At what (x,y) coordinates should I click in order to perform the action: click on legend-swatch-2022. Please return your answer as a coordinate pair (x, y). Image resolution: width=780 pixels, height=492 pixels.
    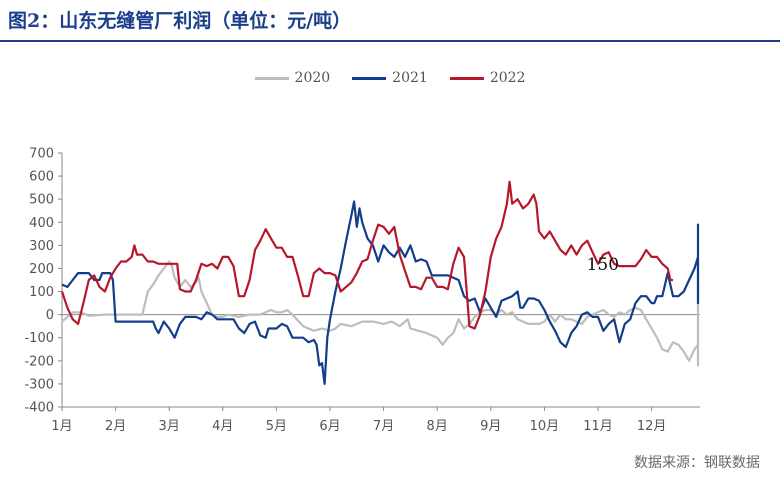
    Looking at the image, I should click on (466, 78).